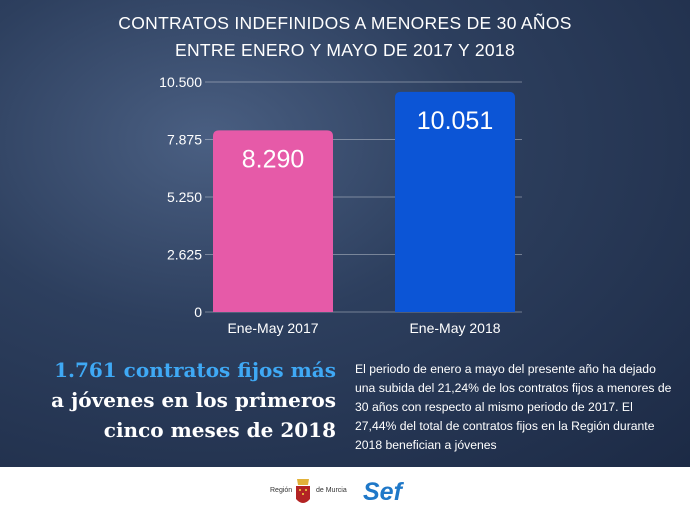 The height and width of the screenshot is (518, 690). I want to click on region-murcia-shield-logo, so click(303, 491).